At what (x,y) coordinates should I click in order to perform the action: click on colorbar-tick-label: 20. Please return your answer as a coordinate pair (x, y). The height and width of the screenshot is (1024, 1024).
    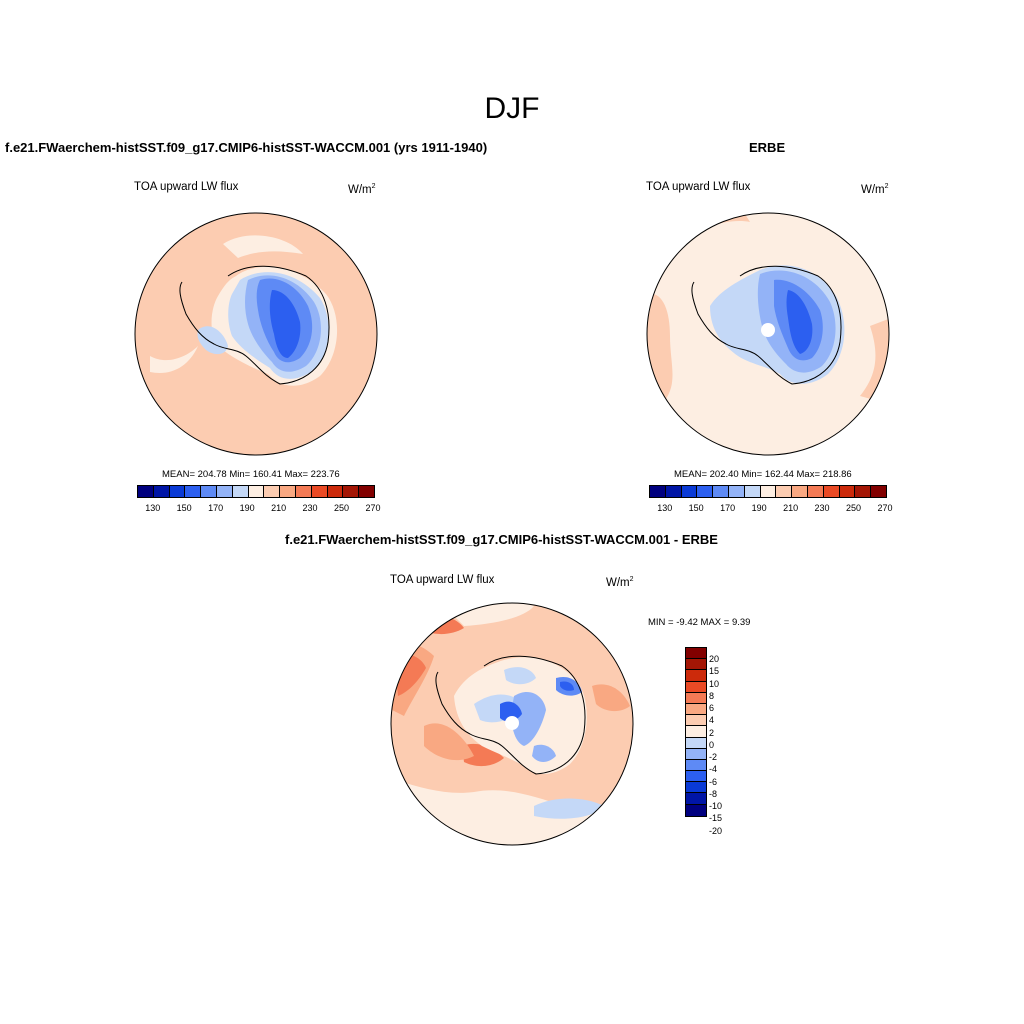
    Looking at the image, I should click on (714, 659).